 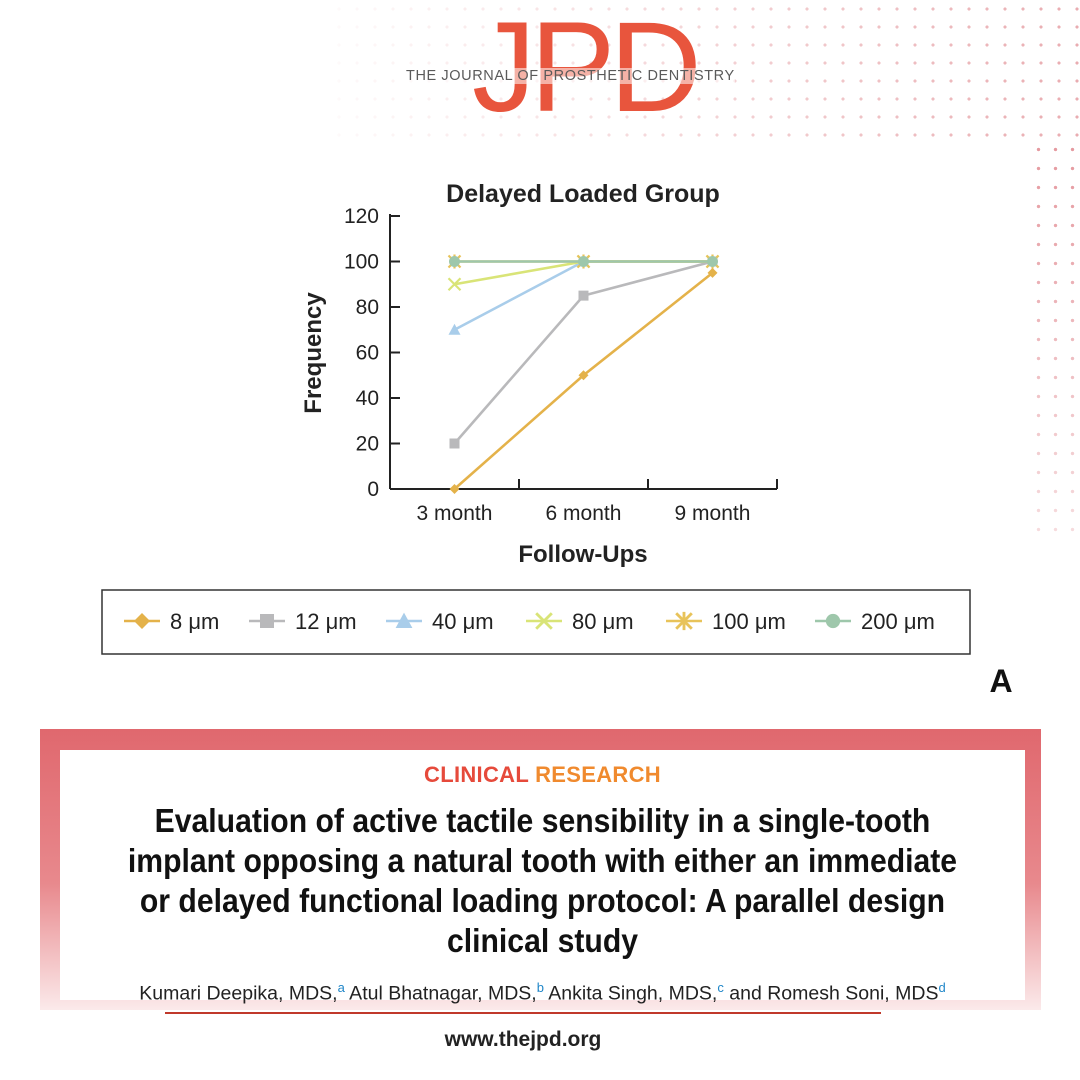 What do you see at coordinates (361, 216) in the screenshot?
I see `y-tick-label: 120` at bounding box center [361, 216].